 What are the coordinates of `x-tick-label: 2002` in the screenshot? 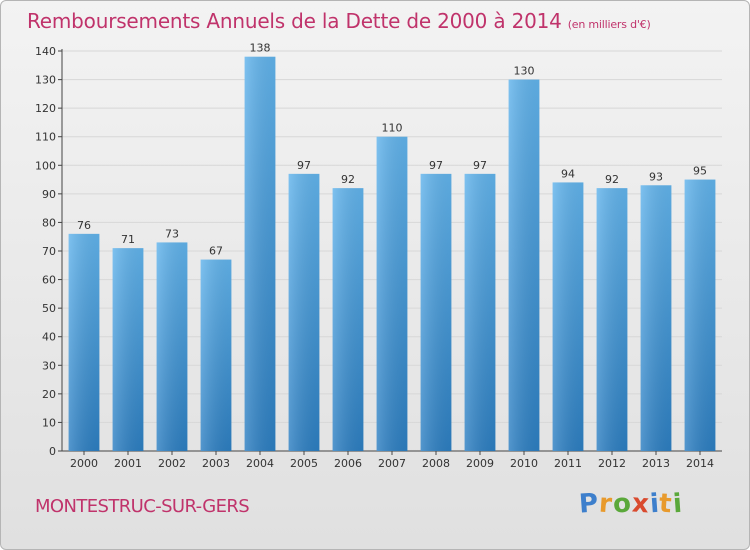 It's located at (172, 463).